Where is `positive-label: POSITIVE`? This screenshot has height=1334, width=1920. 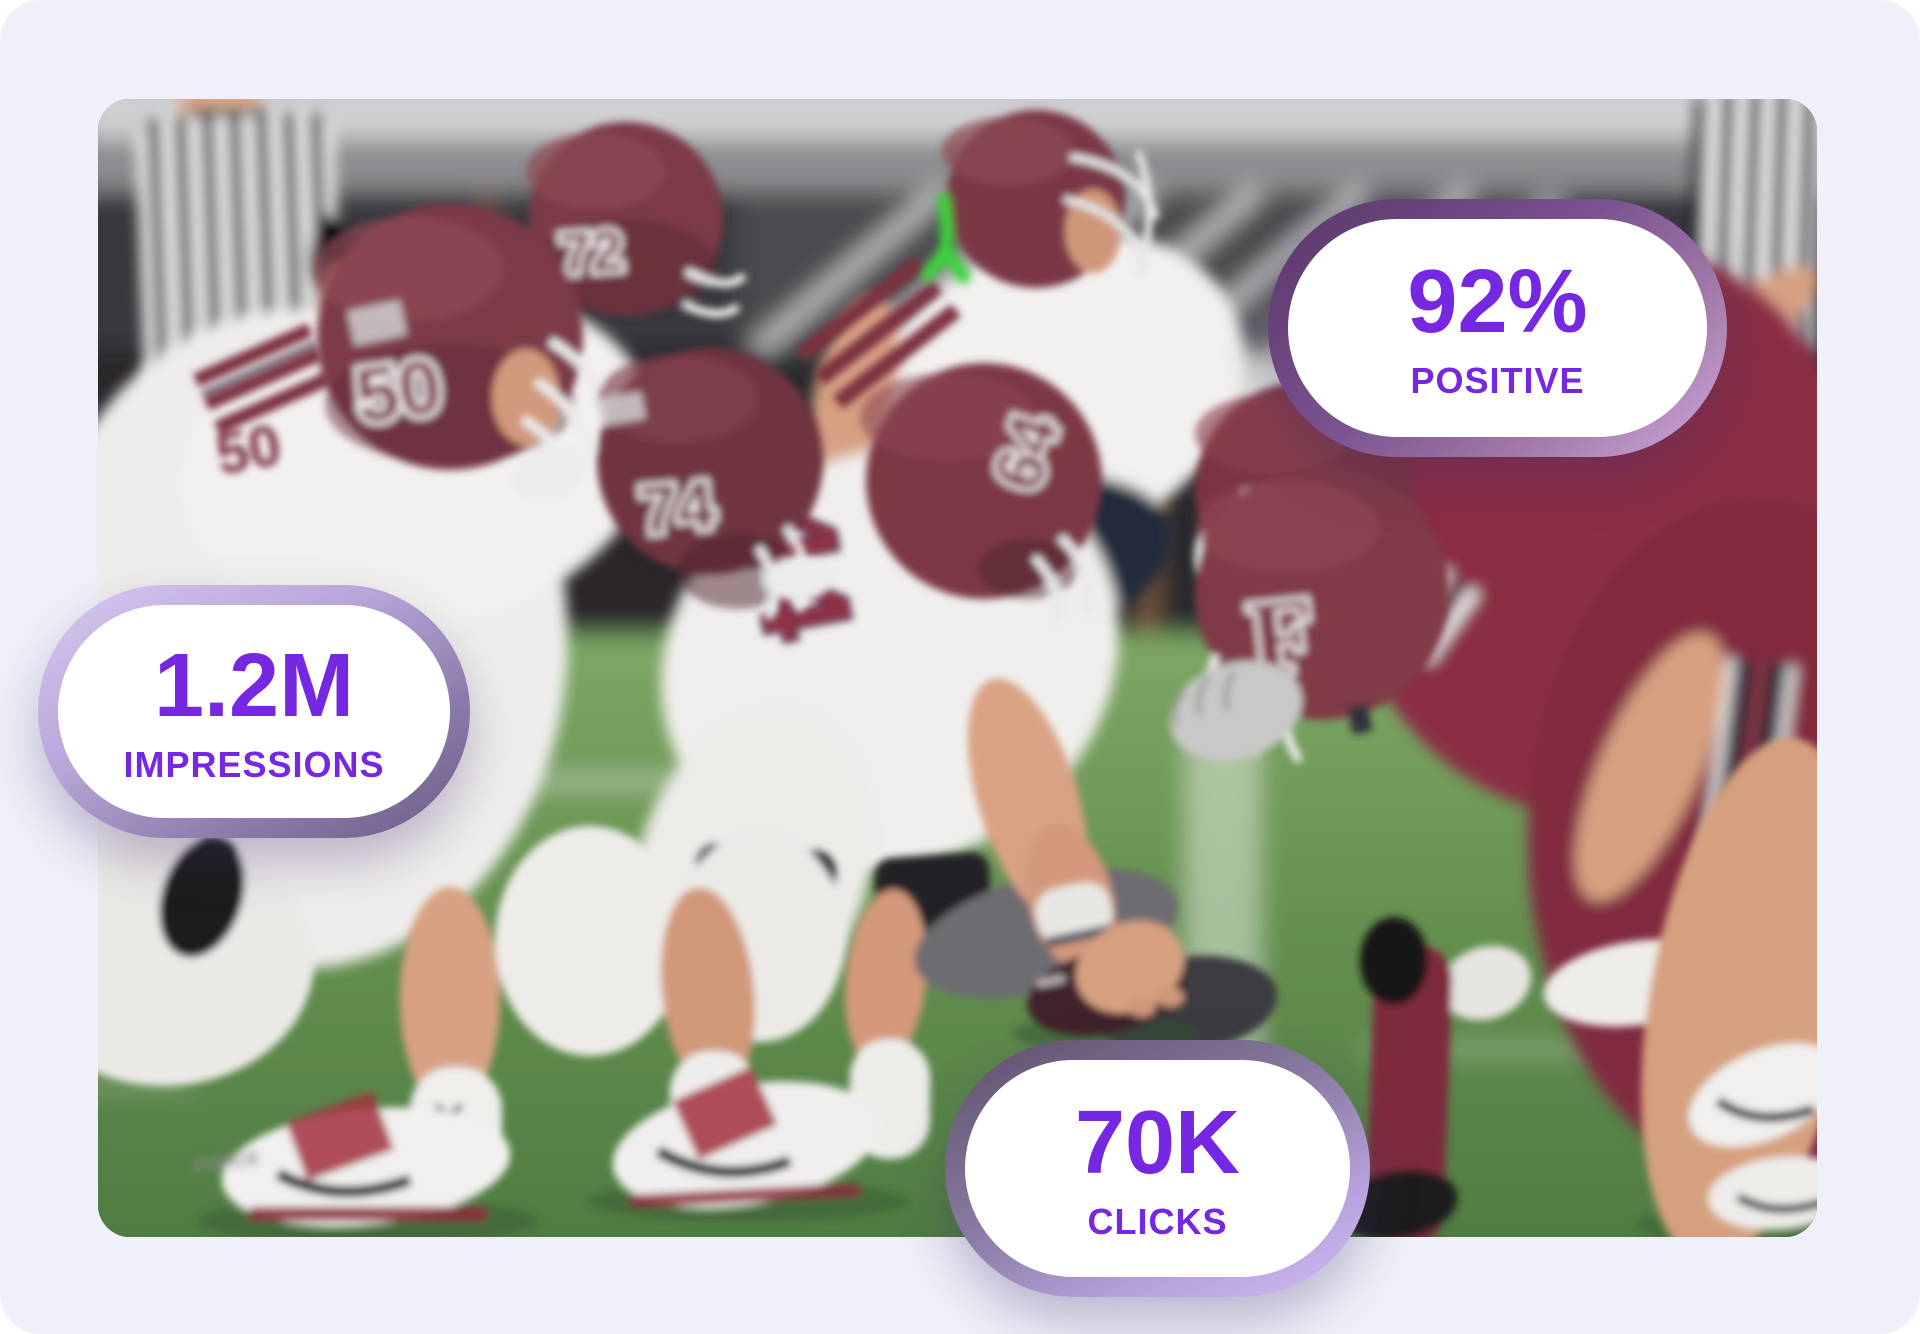 positive-label: POSITIVE is located at coordinates (1497, 380).